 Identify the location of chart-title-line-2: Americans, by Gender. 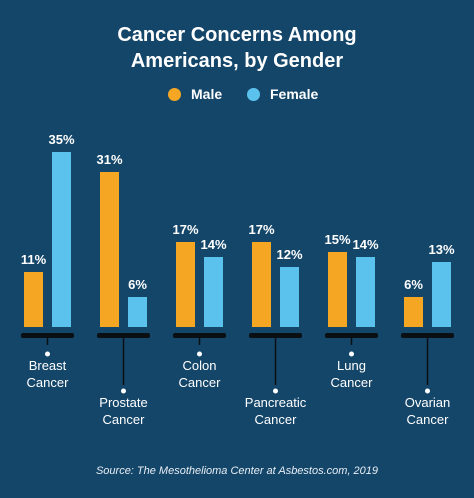
(237, 61).